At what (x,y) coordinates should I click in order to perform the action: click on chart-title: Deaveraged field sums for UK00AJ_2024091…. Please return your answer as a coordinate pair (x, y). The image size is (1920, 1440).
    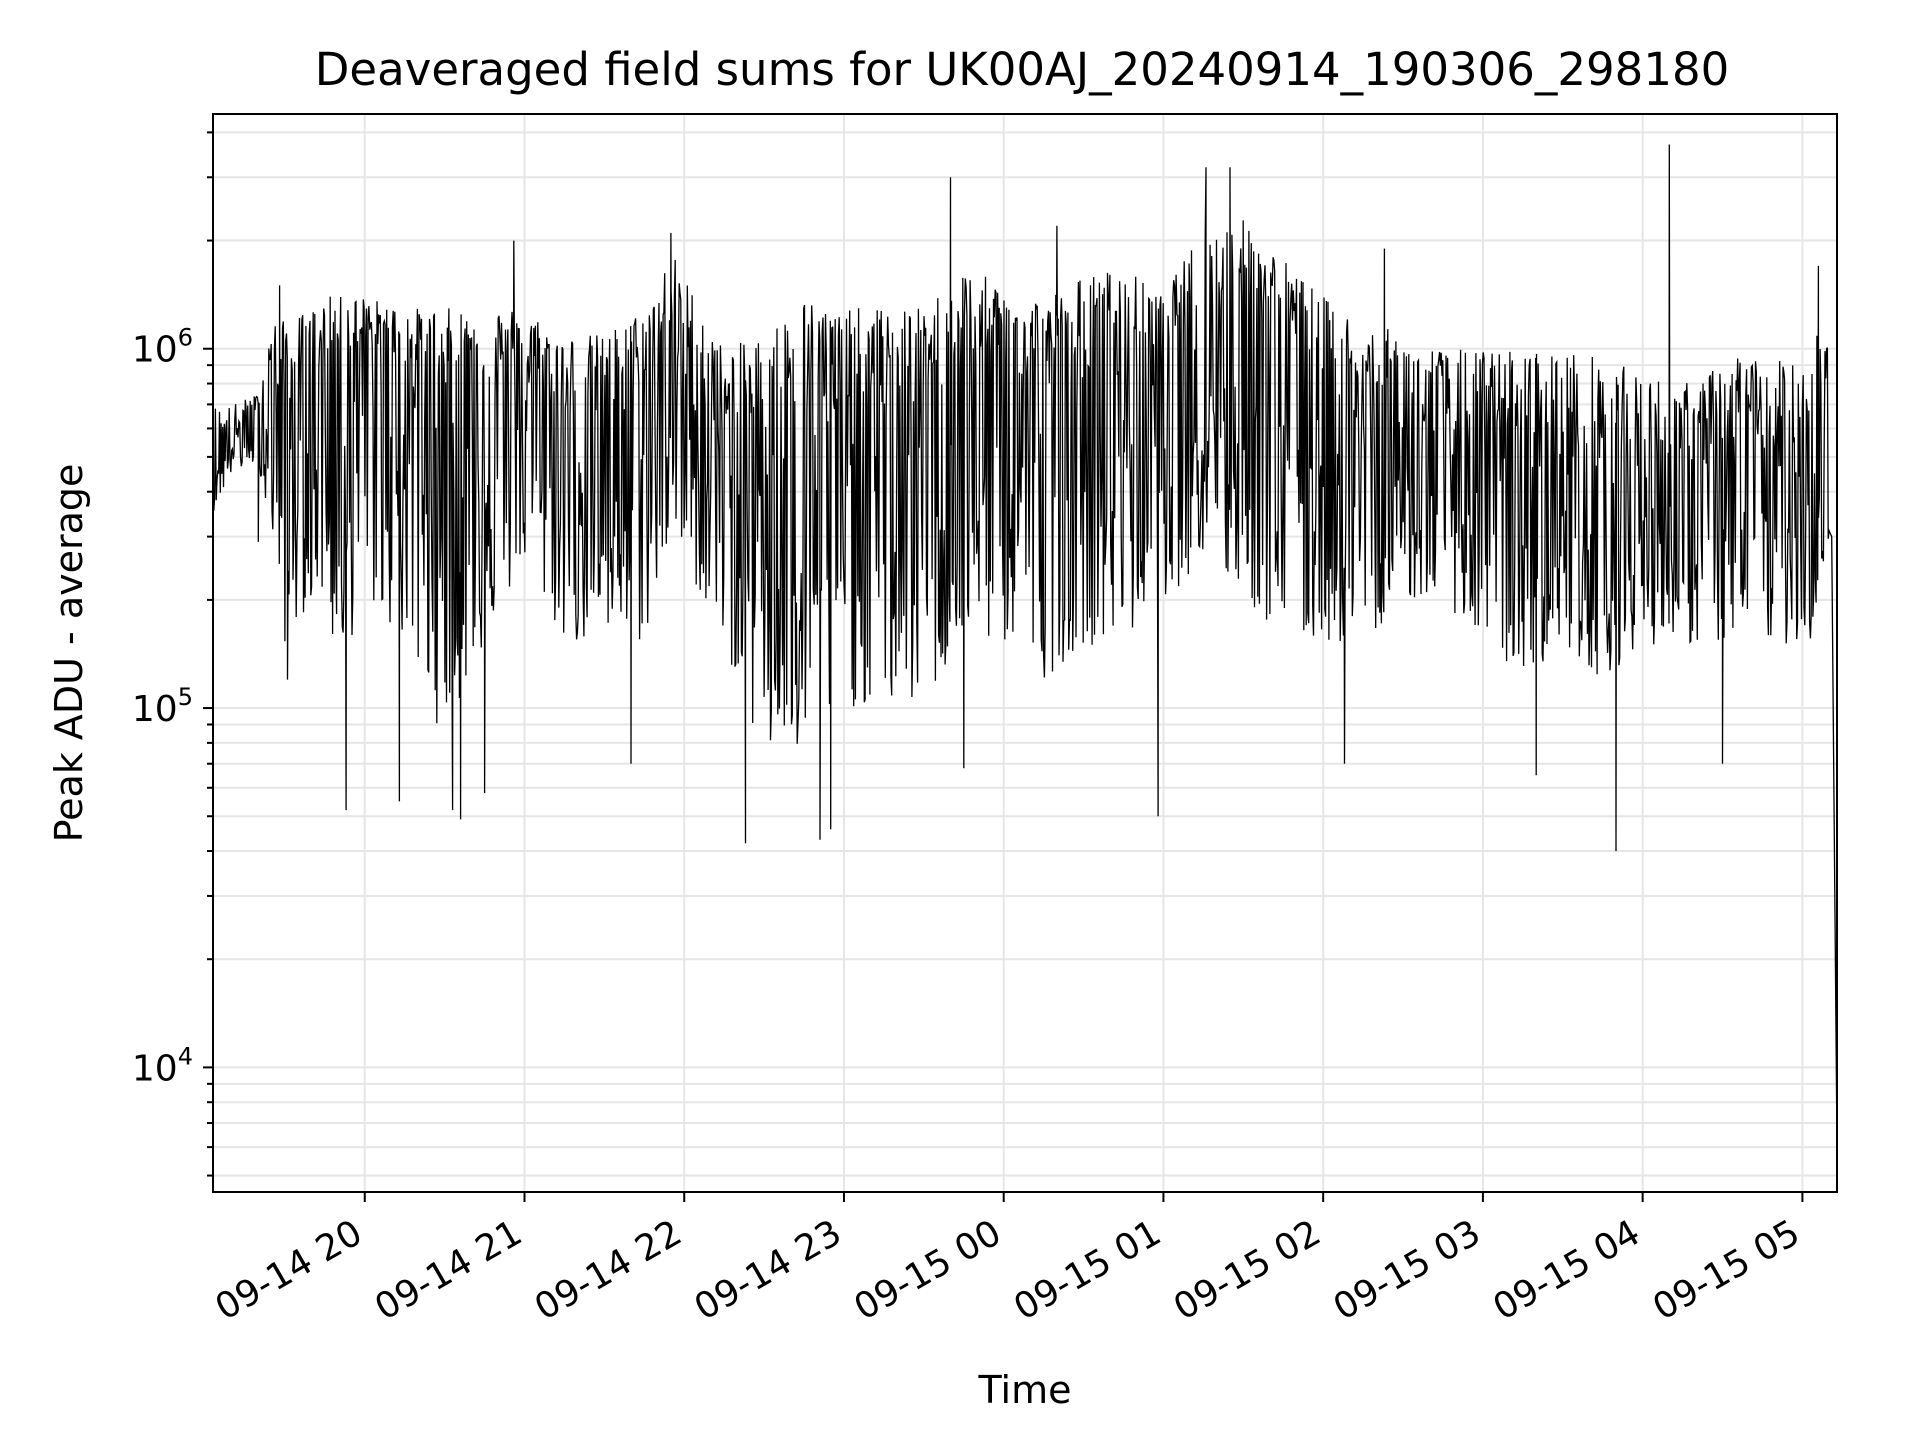
    Looking at the image, I should click on (1022, 69).